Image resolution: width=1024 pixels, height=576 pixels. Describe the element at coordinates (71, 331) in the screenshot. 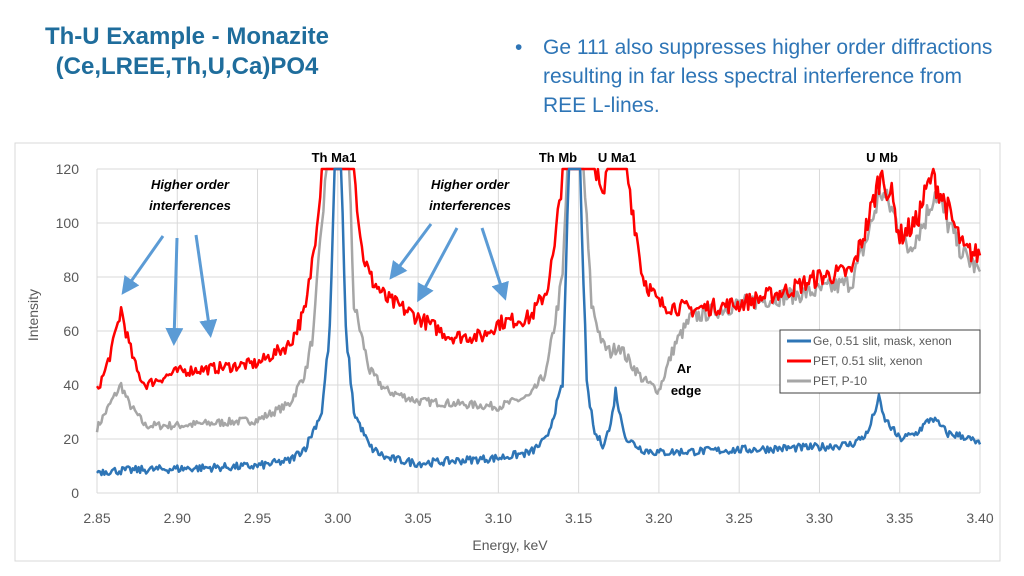

I see `y-tick-label: 60` at that location.